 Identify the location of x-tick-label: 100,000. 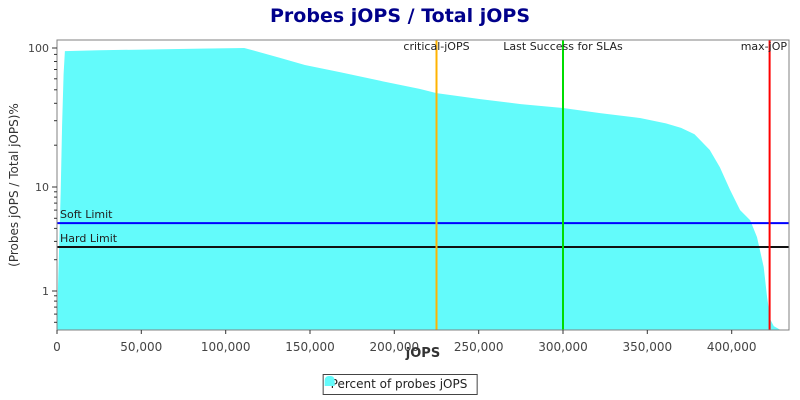
(226, 347).